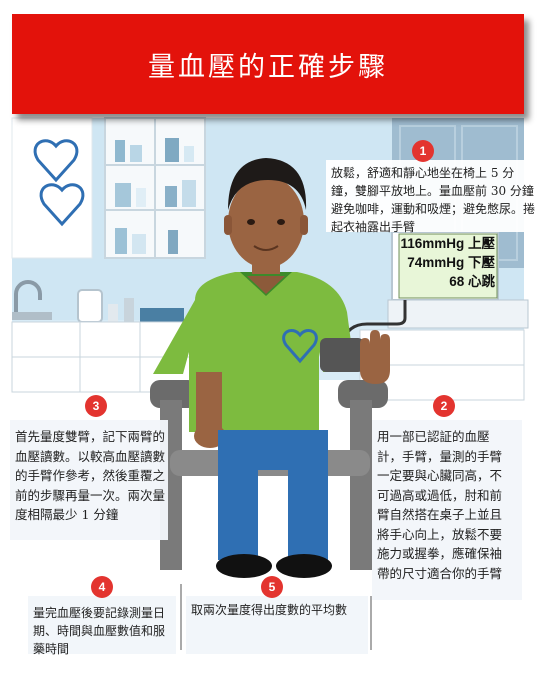  What do you see at coordinates (266, 222) in the screenshot?
I see `head` at bounding box center [266, 222].